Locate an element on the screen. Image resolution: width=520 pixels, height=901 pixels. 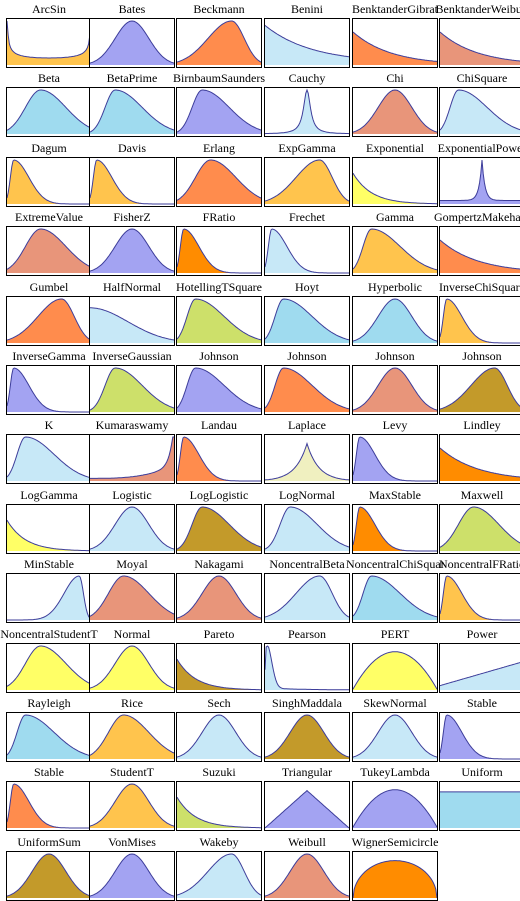
distribution-panel: SinghMaddala is located at coordinates (307, 729).